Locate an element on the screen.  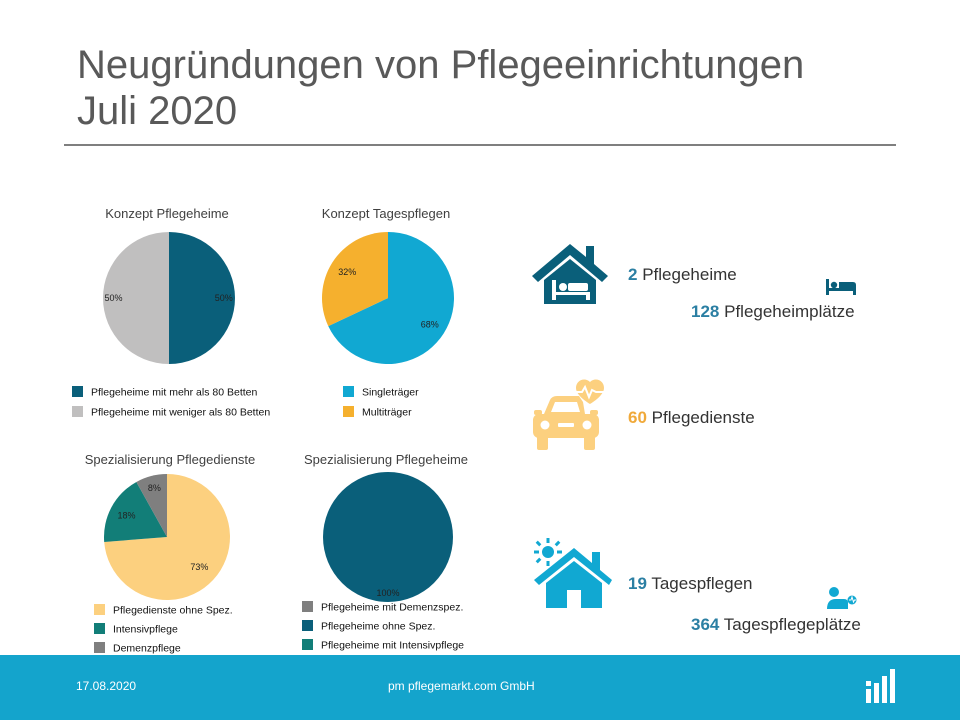
stat-pflegedienste: 60 Pflegedienste is located at coordinates (691, 418).